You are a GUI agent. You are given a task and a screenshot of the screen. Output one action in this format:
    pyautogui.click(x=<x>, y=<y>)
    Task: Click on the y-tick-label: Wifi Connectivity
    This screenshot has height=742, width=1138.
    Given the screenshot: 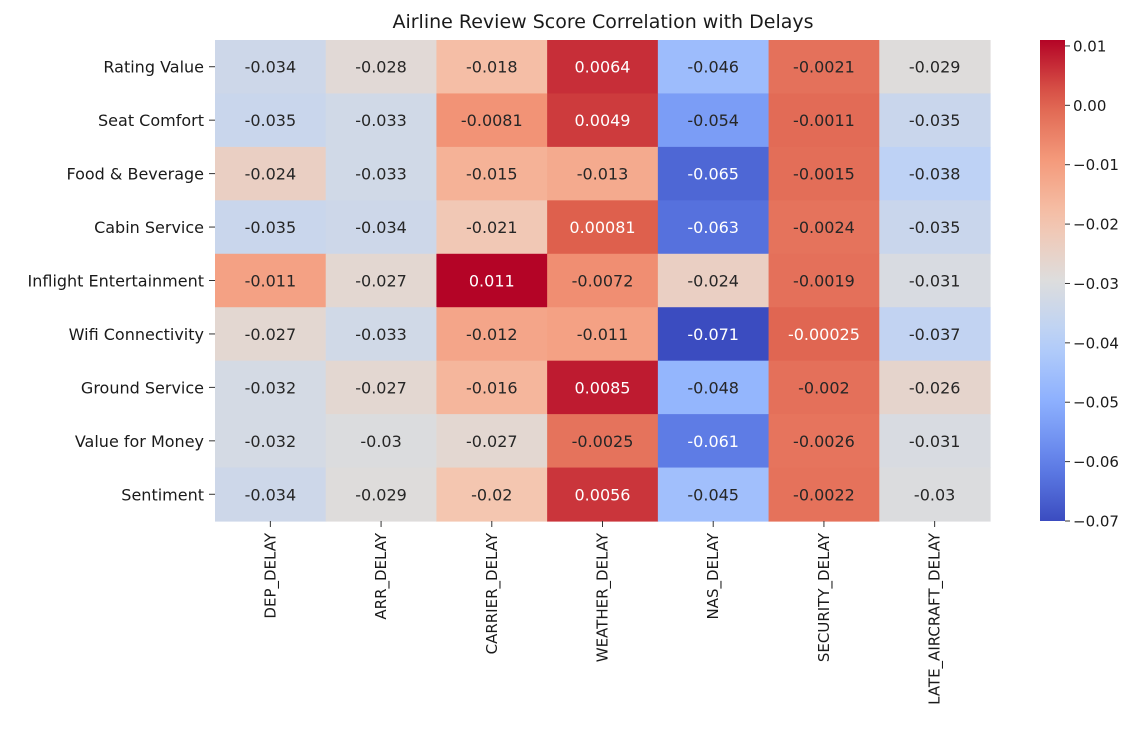 What is the action you would take?
    pyautogui.click(x=136, y=334)
    